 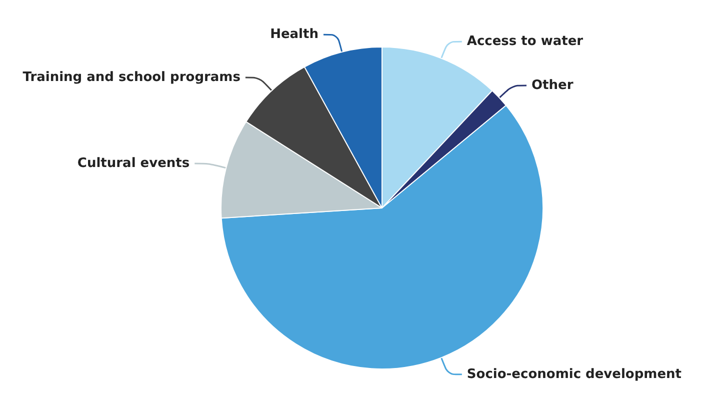 What do you see at coordinates (131, 78) in the screenshot?
I see `slice-label: Training and school programs` at bounding box center [131, 78].